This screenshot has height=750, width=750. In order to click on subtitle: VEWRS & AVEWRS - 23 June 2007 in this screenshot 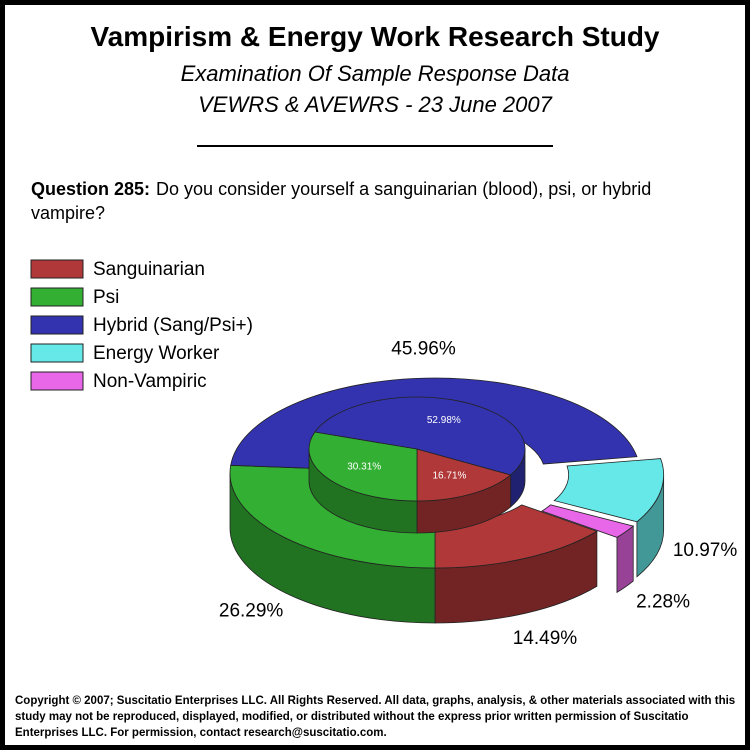, I will do `click(375, 104)`.